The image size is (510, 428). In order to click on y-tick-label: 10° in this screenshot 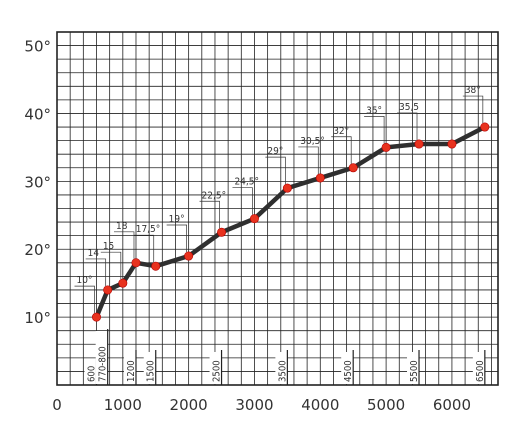, I will do `click(37, 318)`.